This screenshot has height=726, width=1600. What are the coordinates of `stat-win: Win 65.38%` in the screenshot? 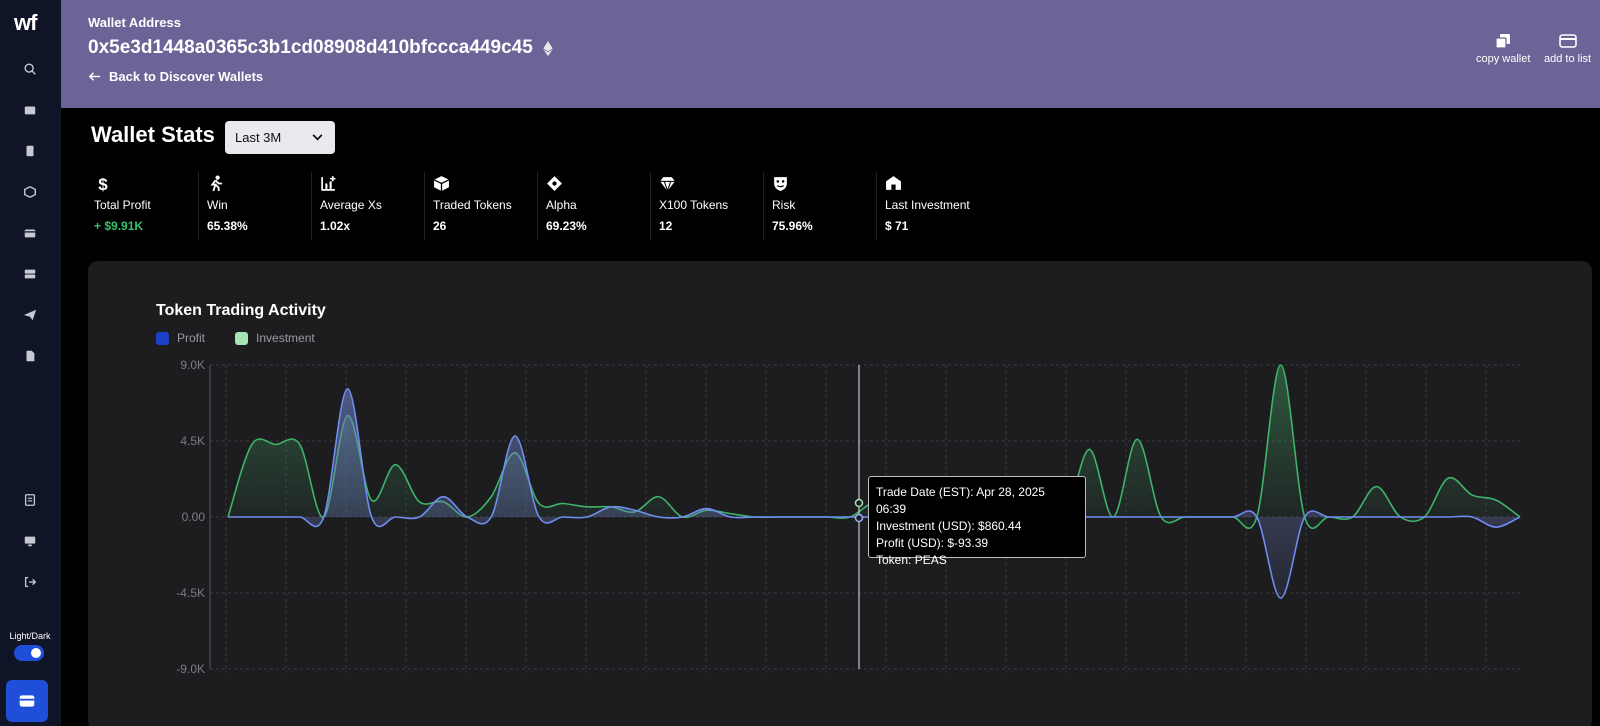 It's located at (255, 206).